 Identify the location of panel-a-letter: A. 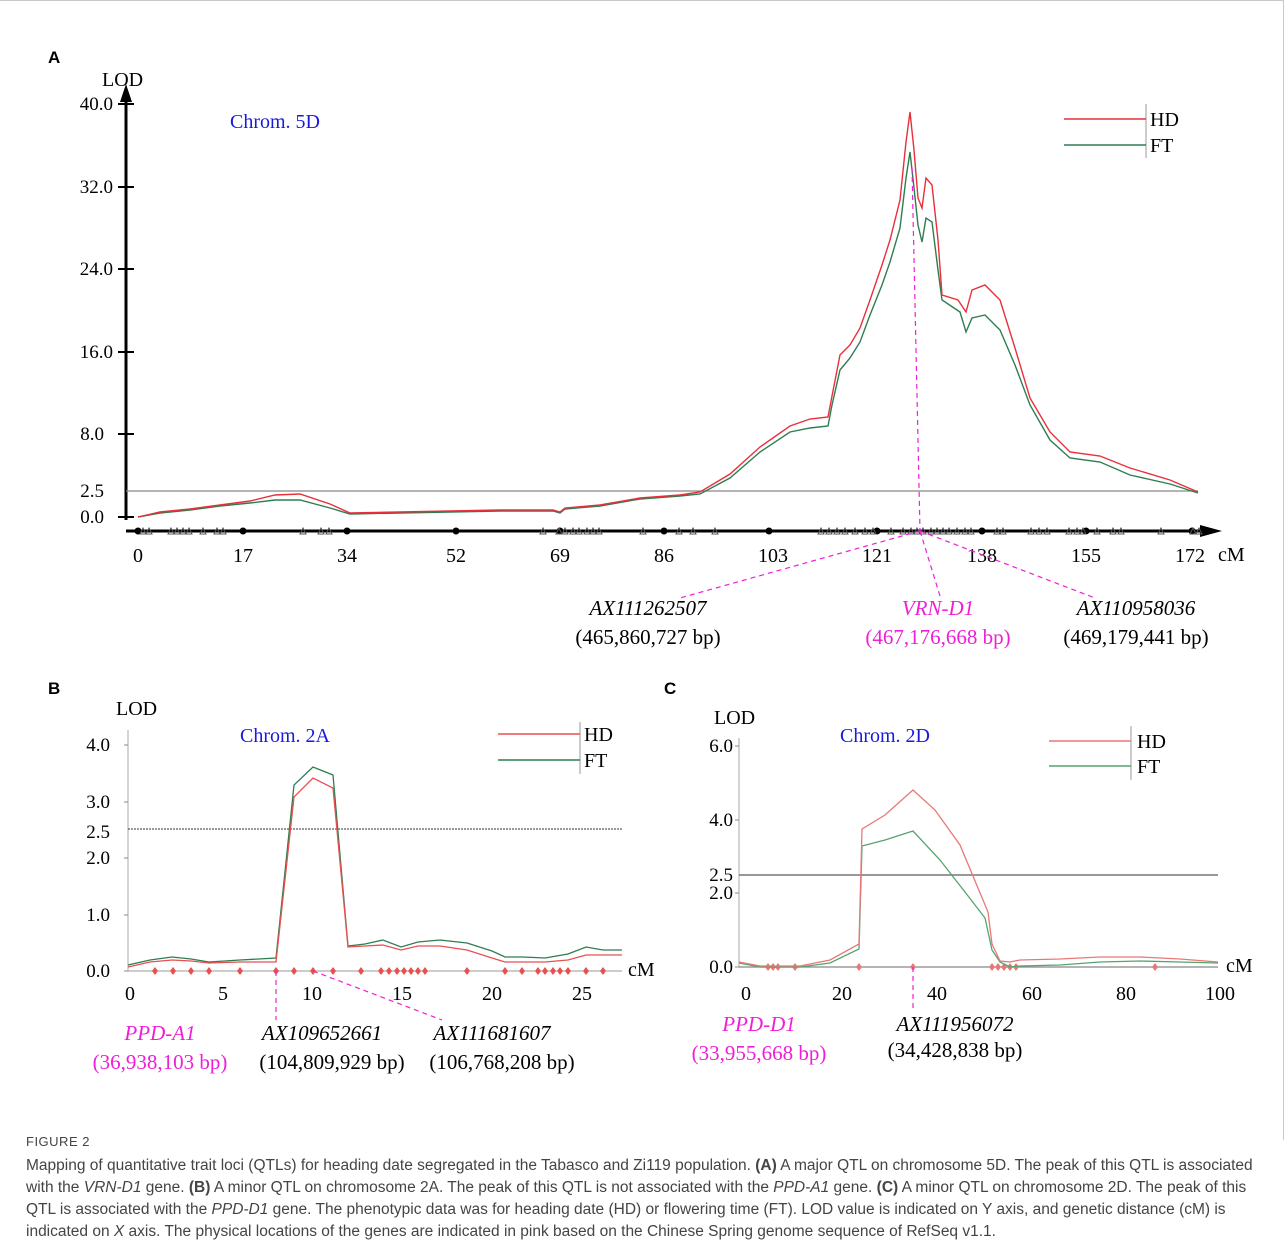
(54, 57).